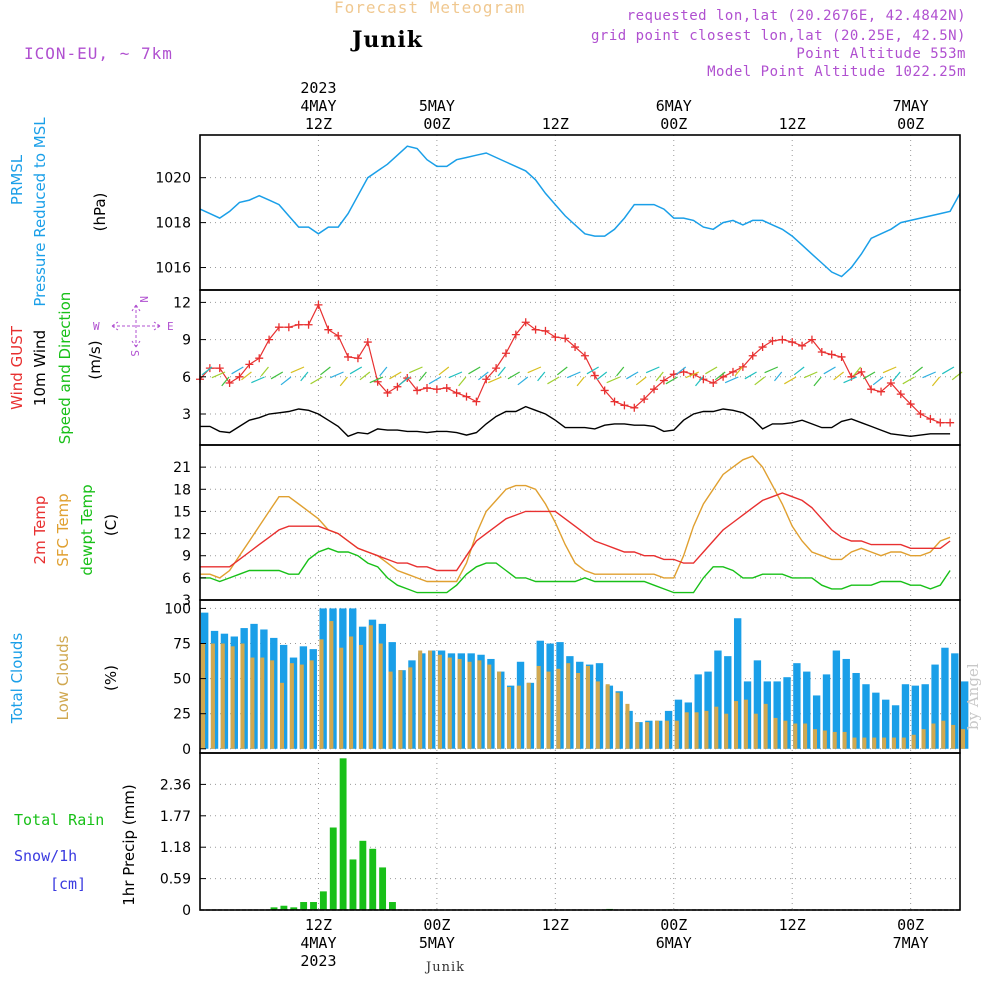  I want to click on y-tick-label: 21, so click(182, 468).